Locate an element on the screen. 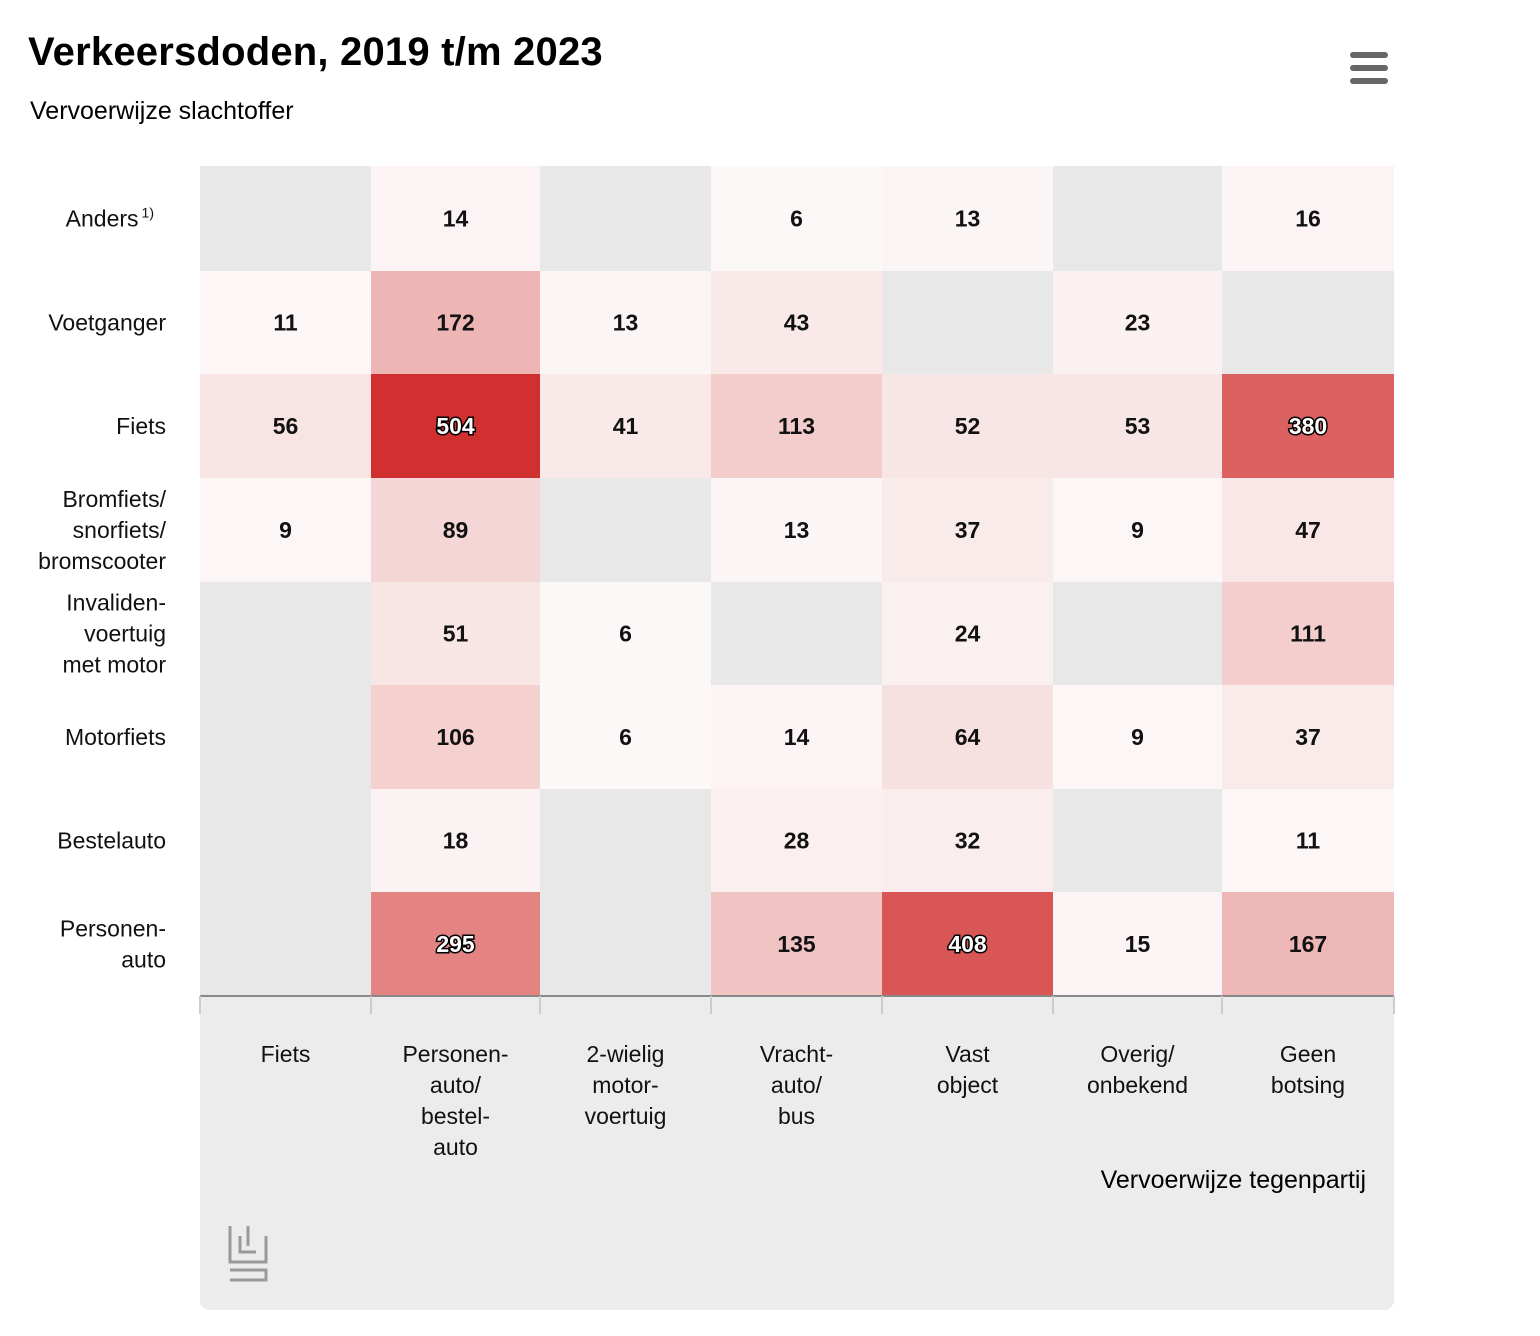  heatmap-cell-label: 89 is located at coordinates (456, 530).